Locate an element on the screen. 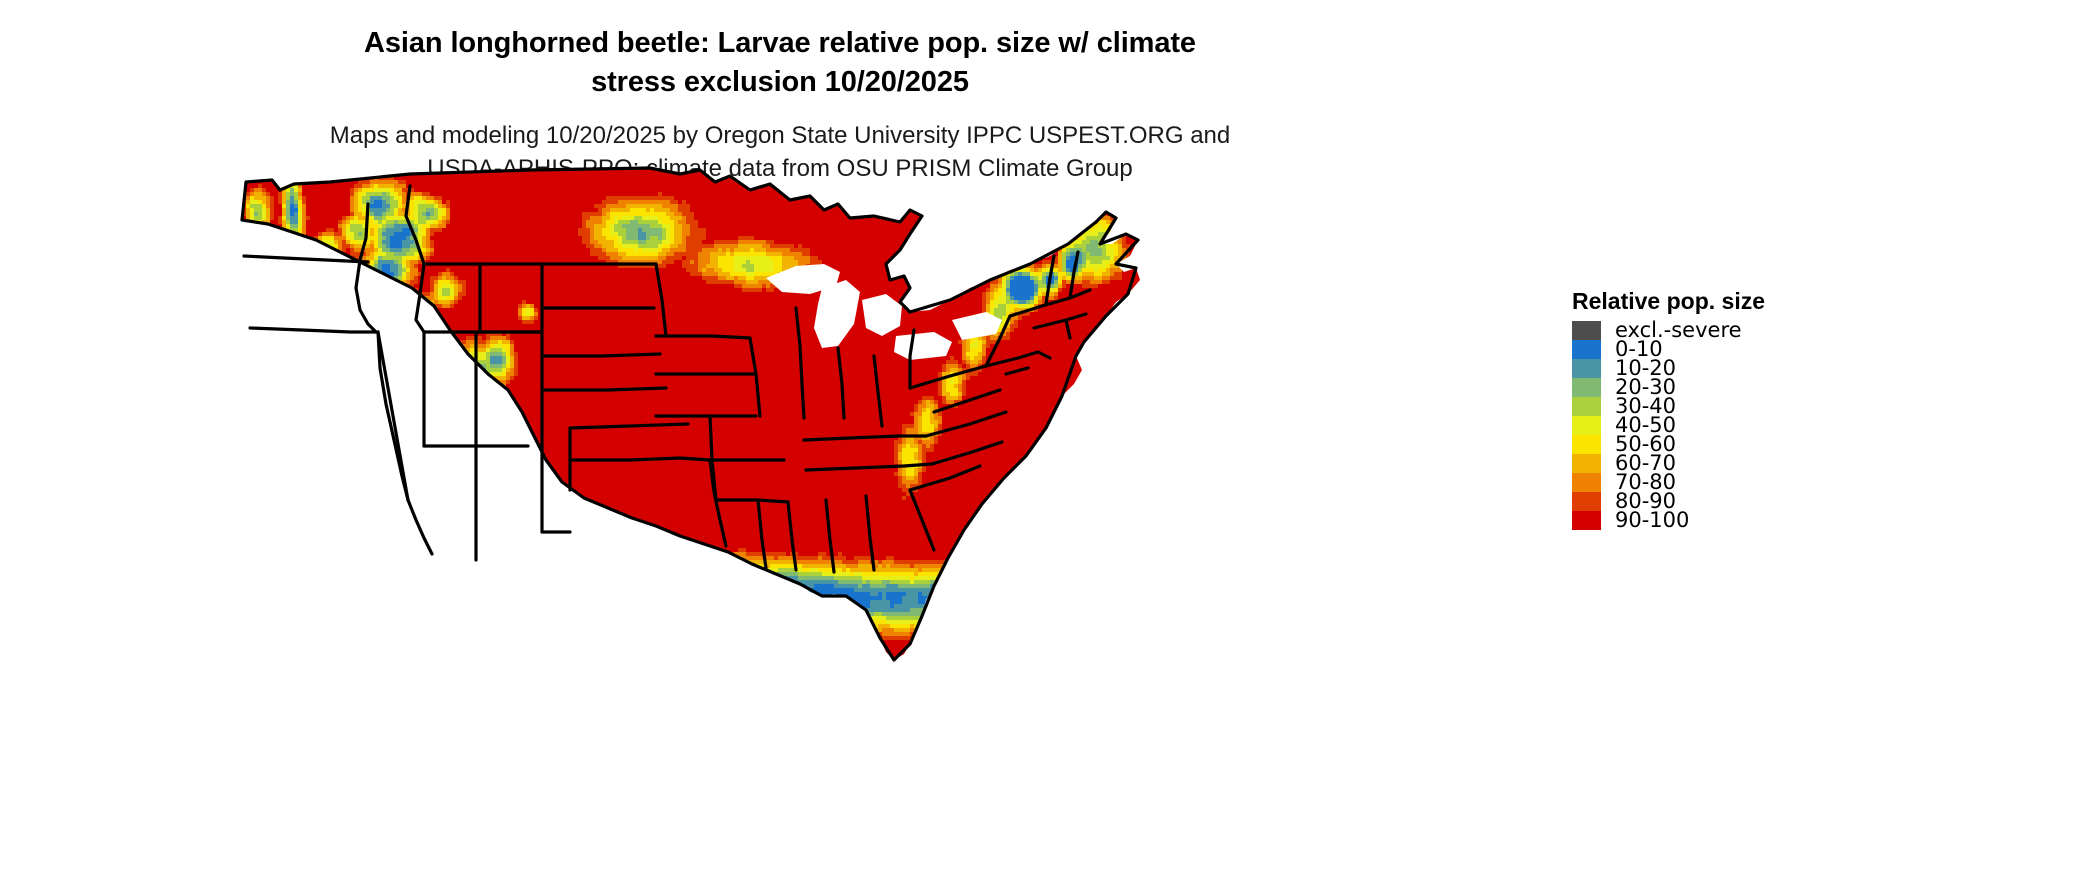 Image resolution: width=2100 pixels, height=892 pixels. legend-label: 20-30 is located at coordinates (1646, 387).